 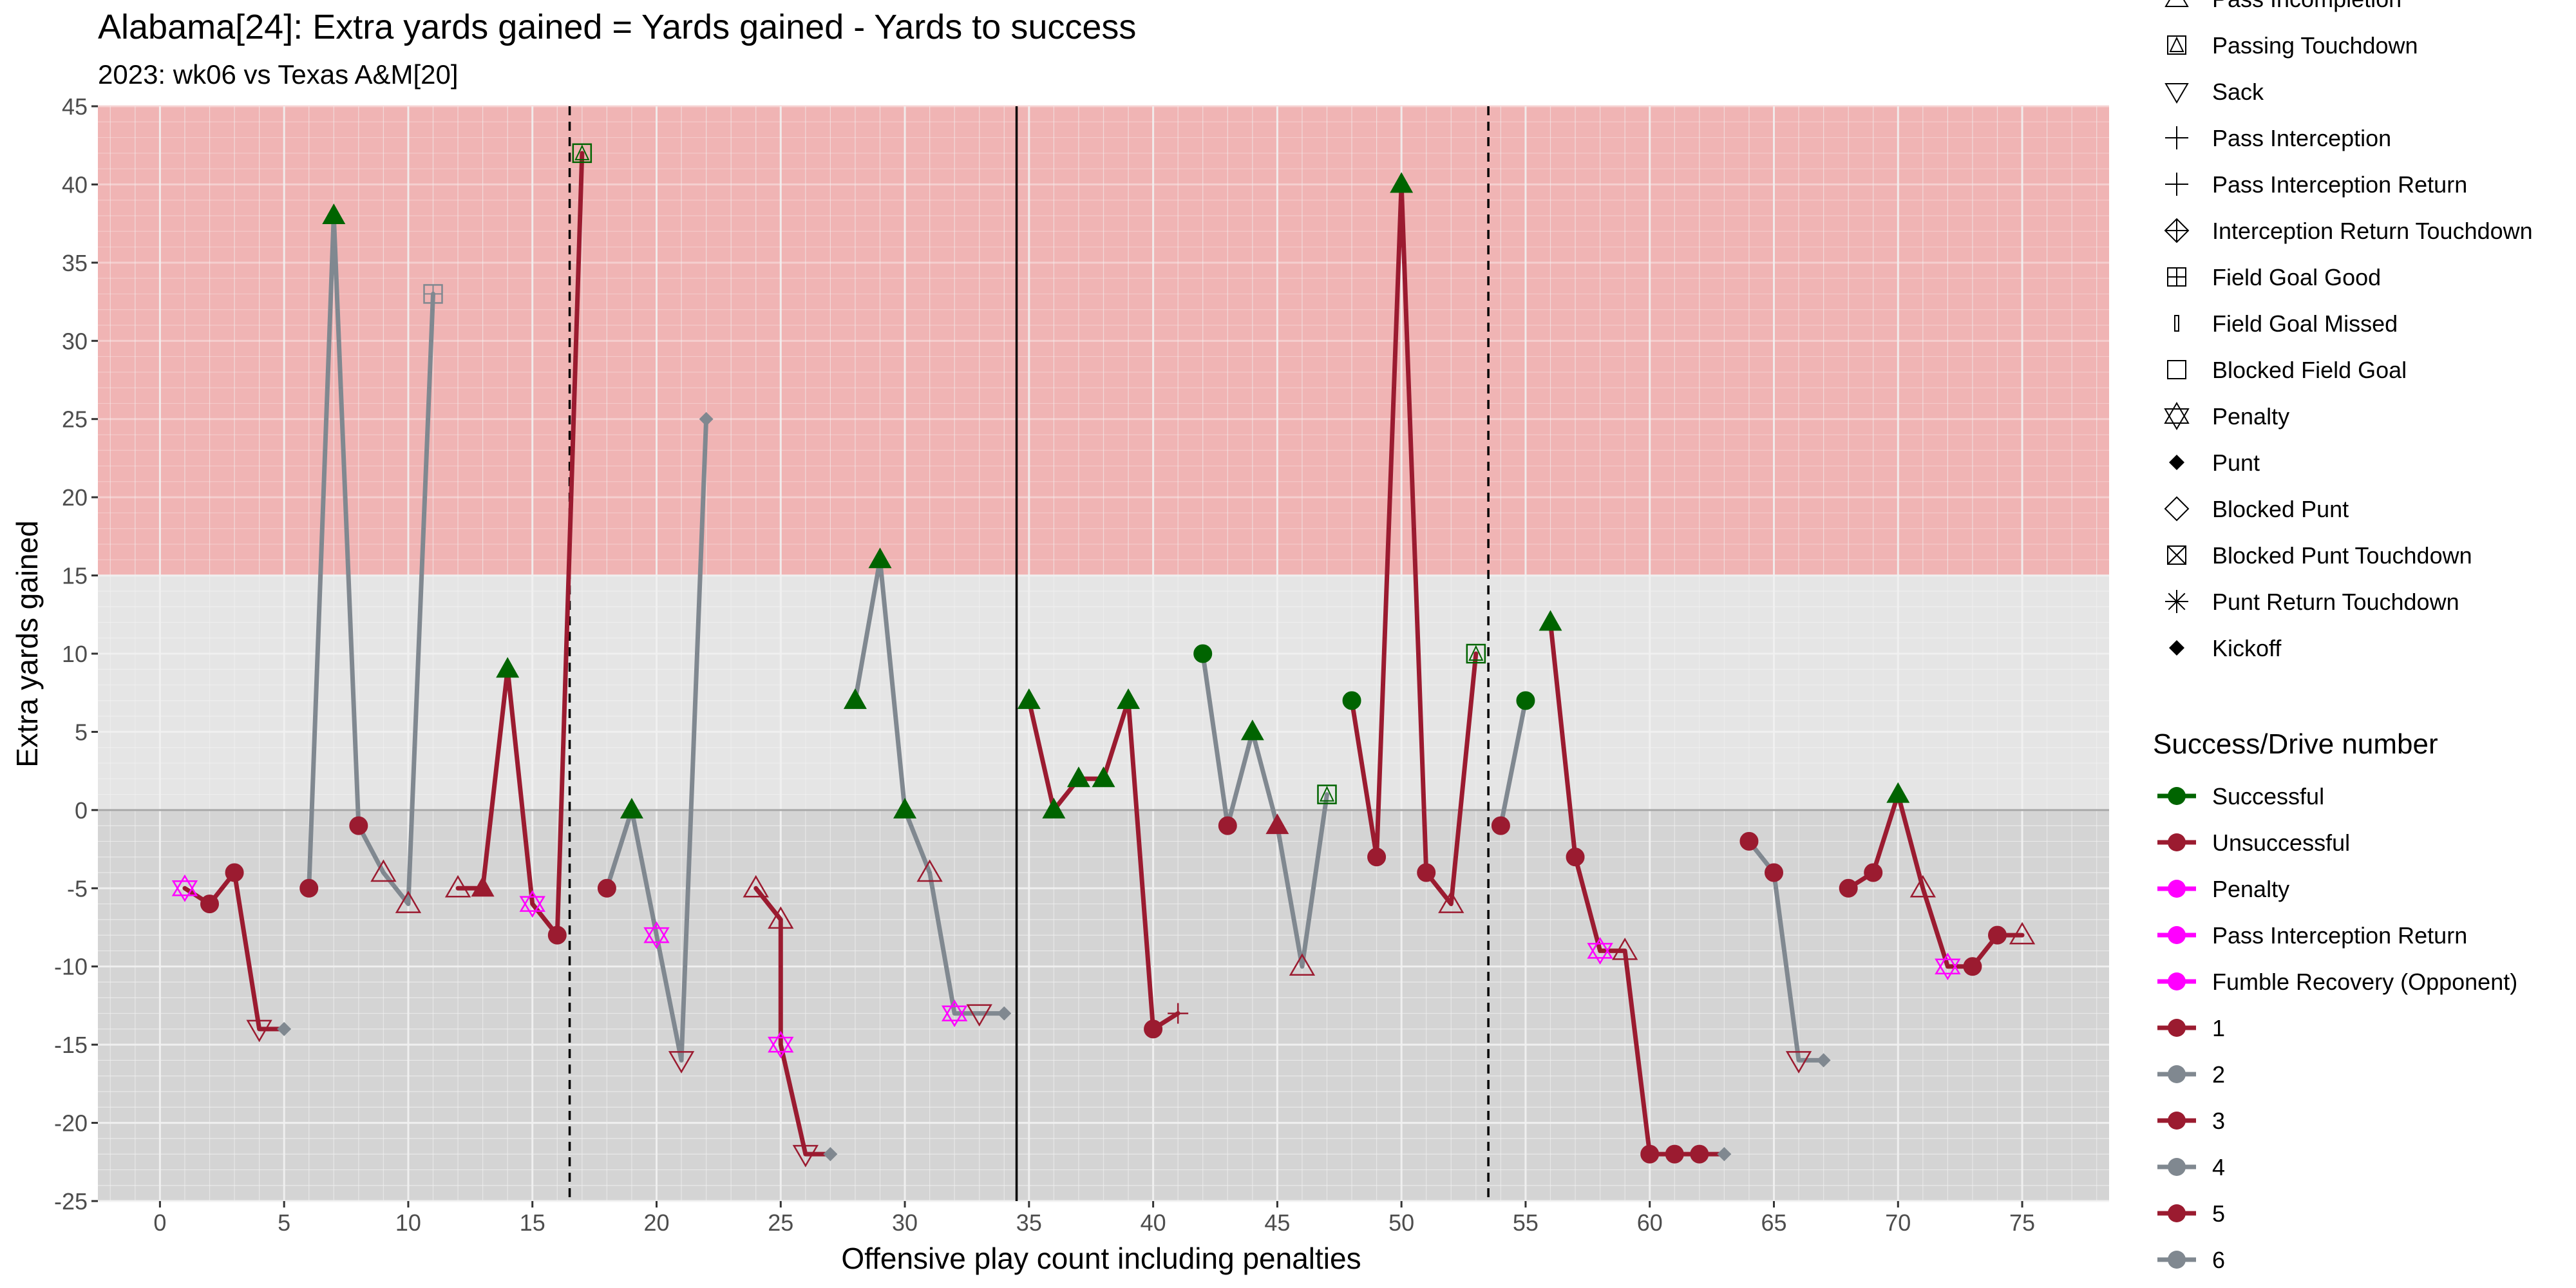 I want to click on y-tick-label: -15, so click(x=71, y=1045).